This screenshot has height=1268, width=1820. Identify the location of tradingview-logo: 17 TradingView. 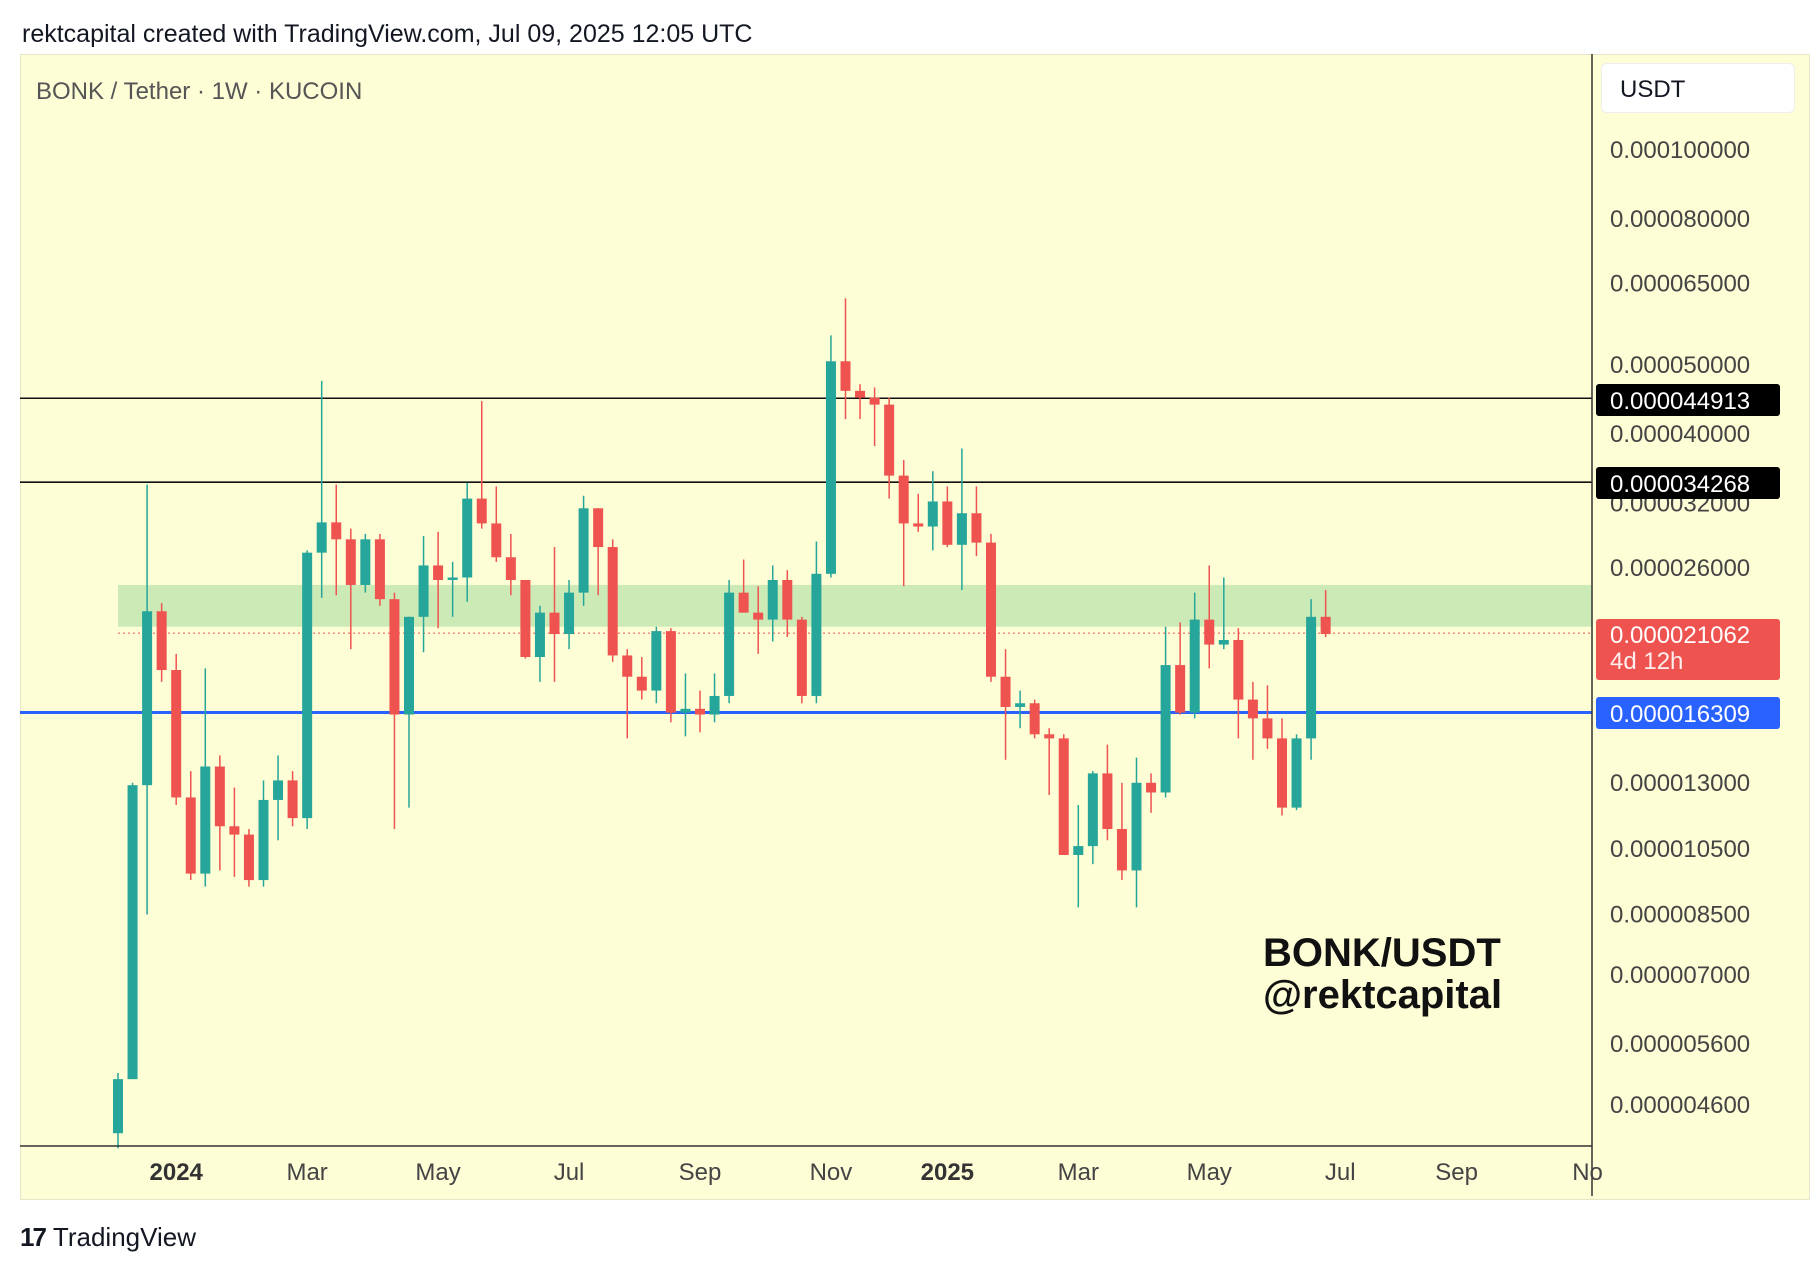
(108, 1237).